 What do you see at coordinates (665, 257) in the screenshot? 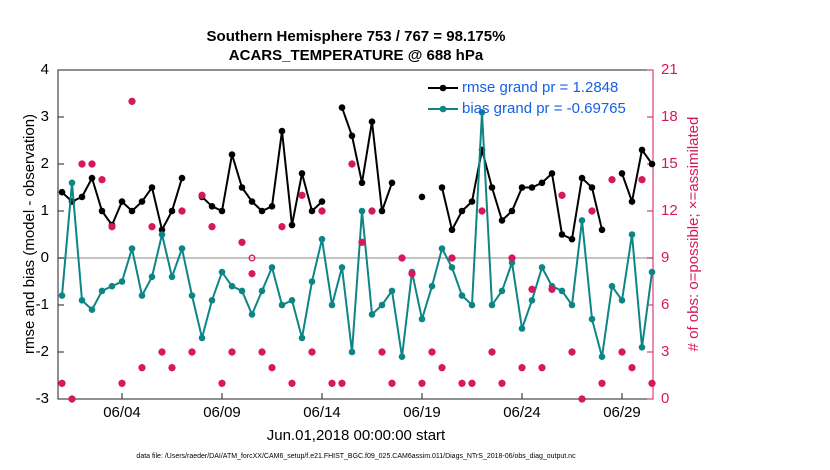
I see `y2-tick-label: 9` at bounding box center [665, 257].